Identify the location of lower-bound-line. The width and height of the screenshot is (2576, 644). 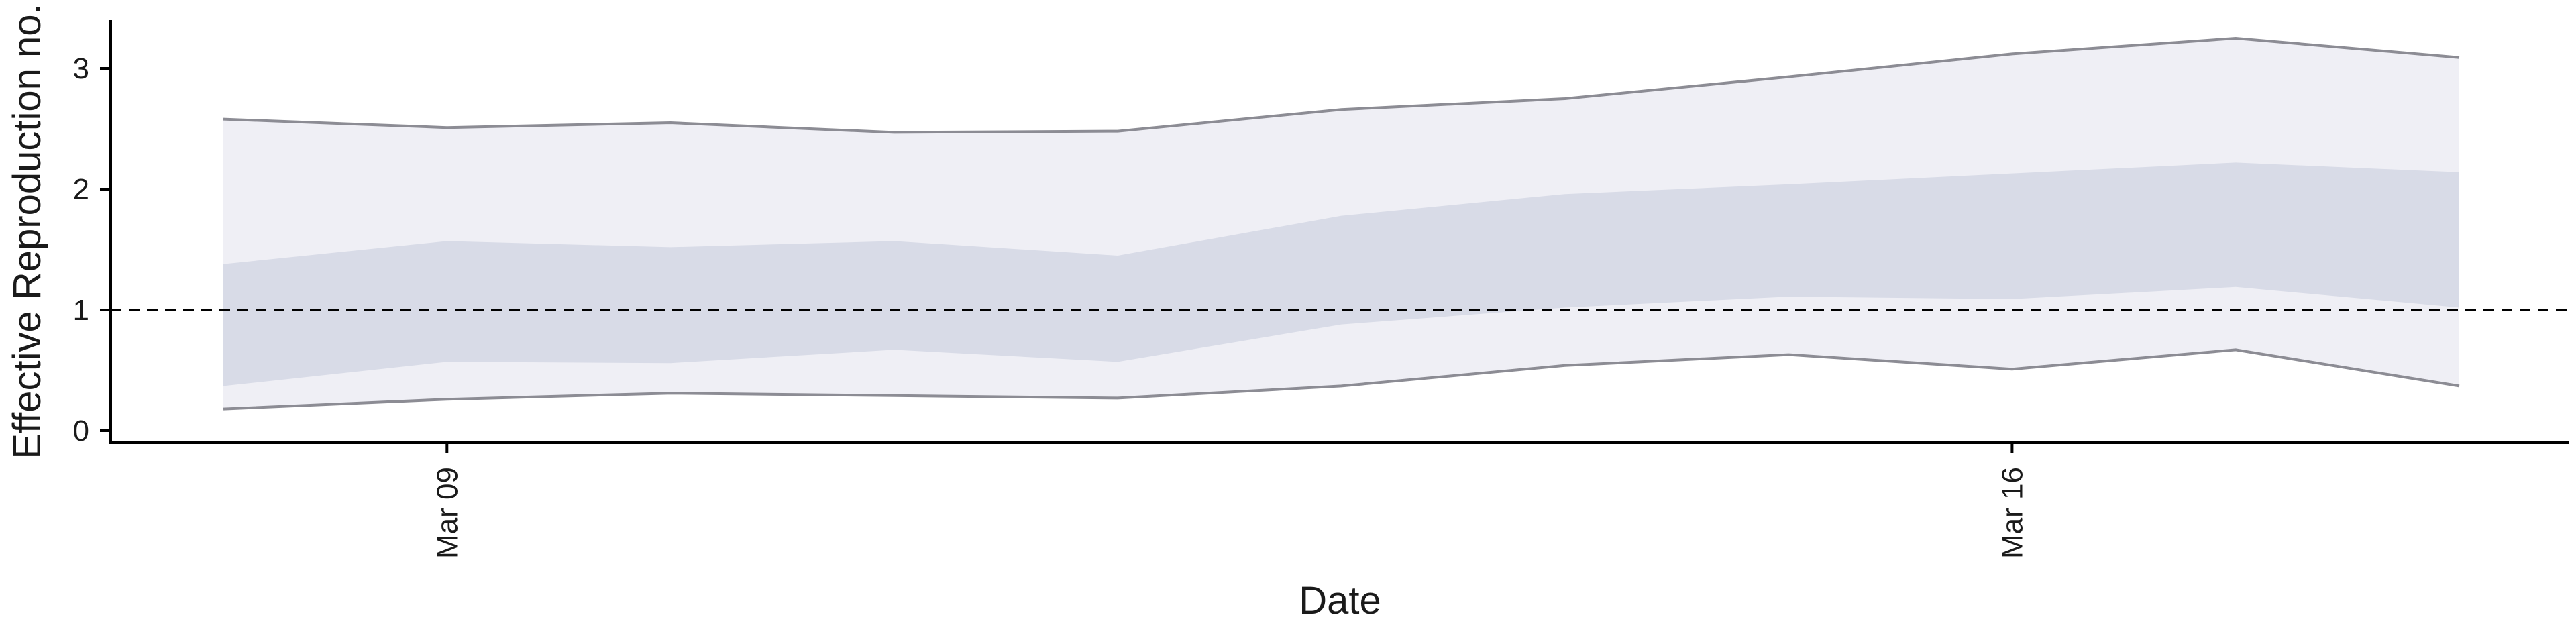
(1341, 379).